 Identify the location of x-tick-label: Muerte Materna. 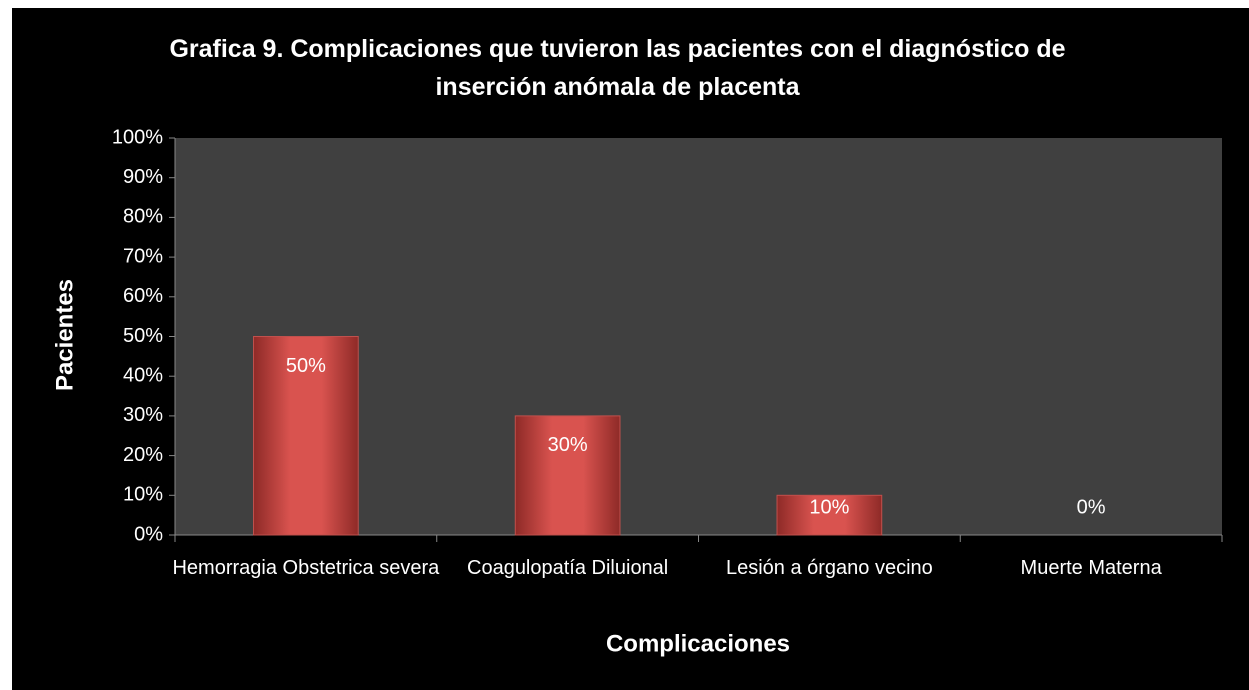
(1091, 568).